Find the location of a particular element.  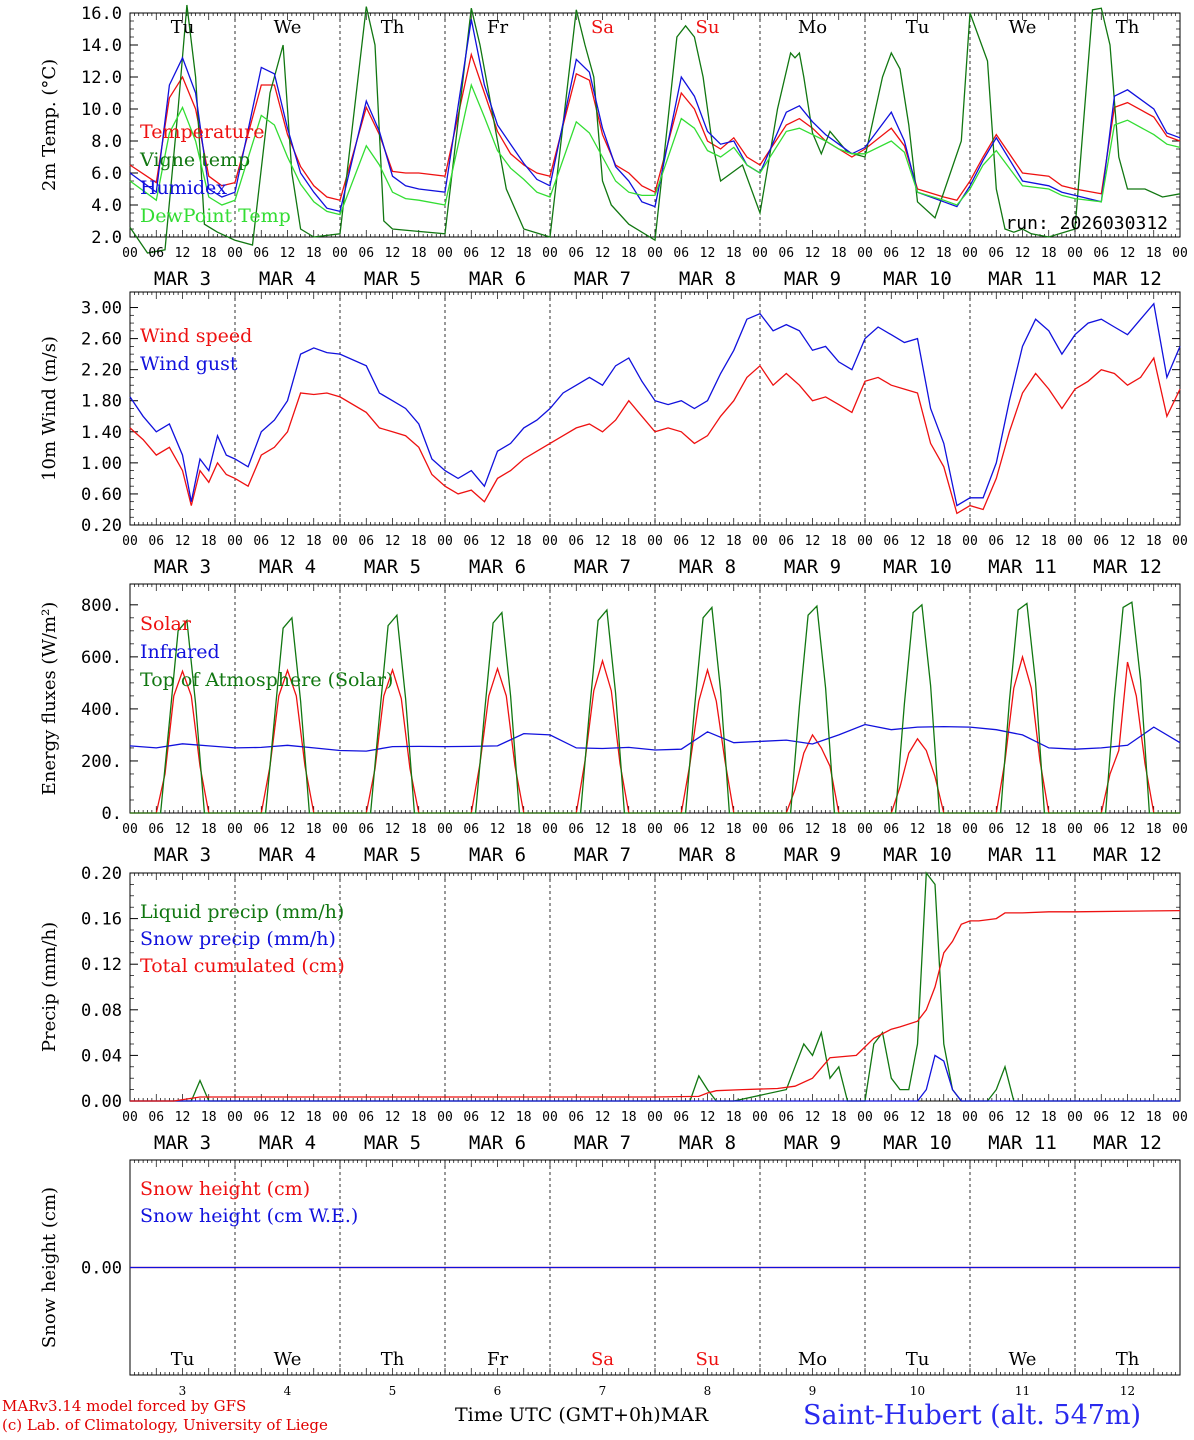

series-line-wind-speed is located at coordinates (655, 435).